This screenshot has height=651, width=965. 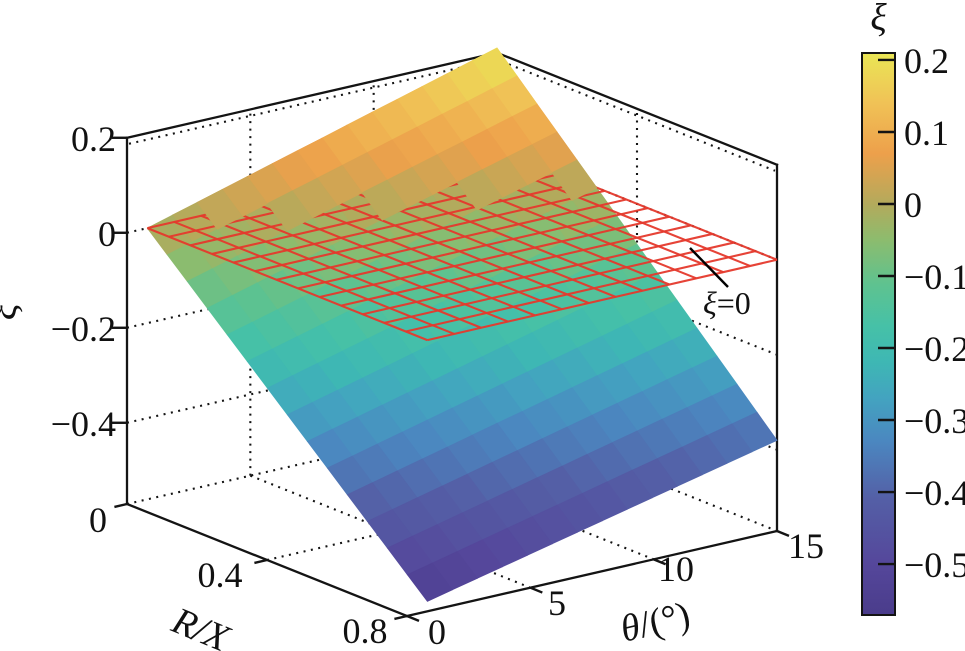 I want to click on box-top-right-edge, so click(x=637, y=109).